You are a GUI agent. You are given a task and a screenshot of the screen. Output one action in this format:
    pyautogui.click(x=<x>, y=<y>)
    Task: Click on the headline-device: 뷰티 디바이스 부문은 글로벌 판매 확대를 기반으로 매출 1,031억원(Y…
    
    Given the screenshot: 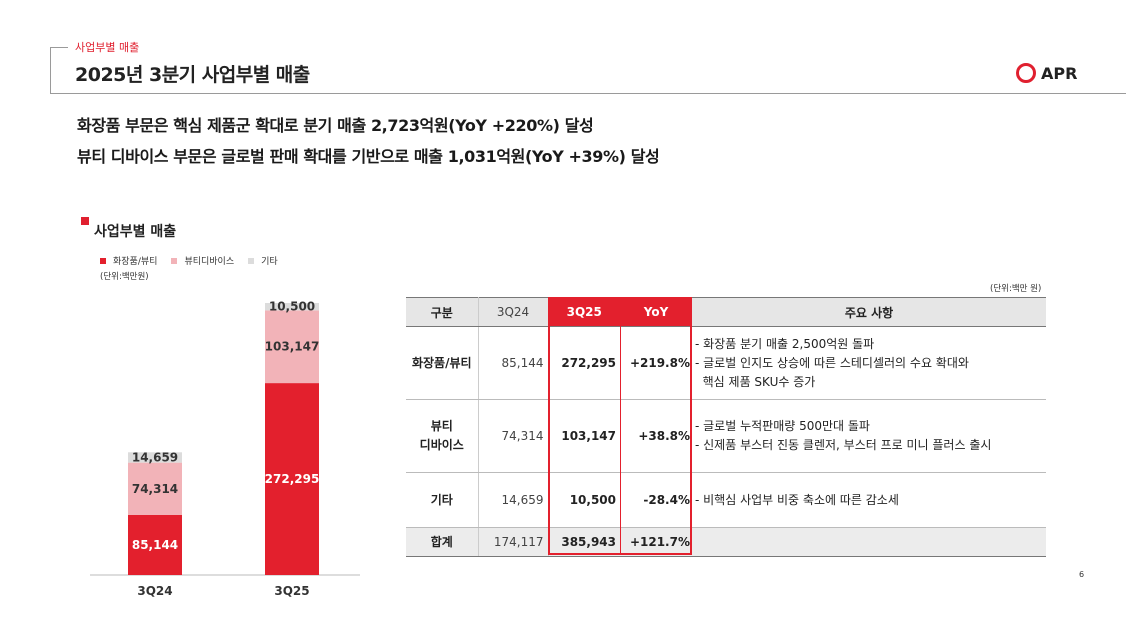 What is the action you would take?
    pyautogui.click(x=368, y=156)
    